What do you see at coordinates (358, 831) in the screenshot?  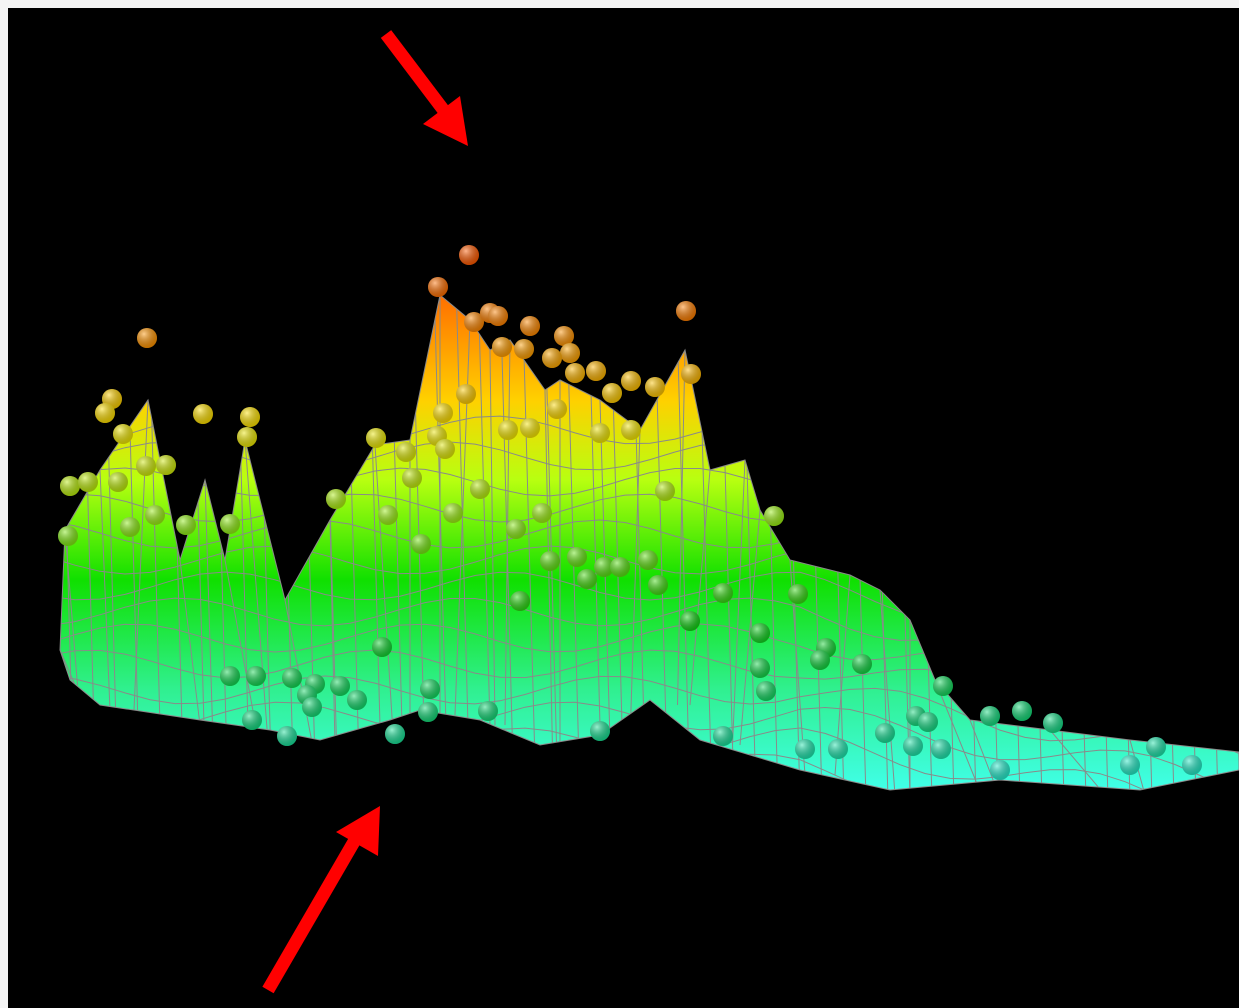 I see `arrow-head` at bounding box center [358, 831].